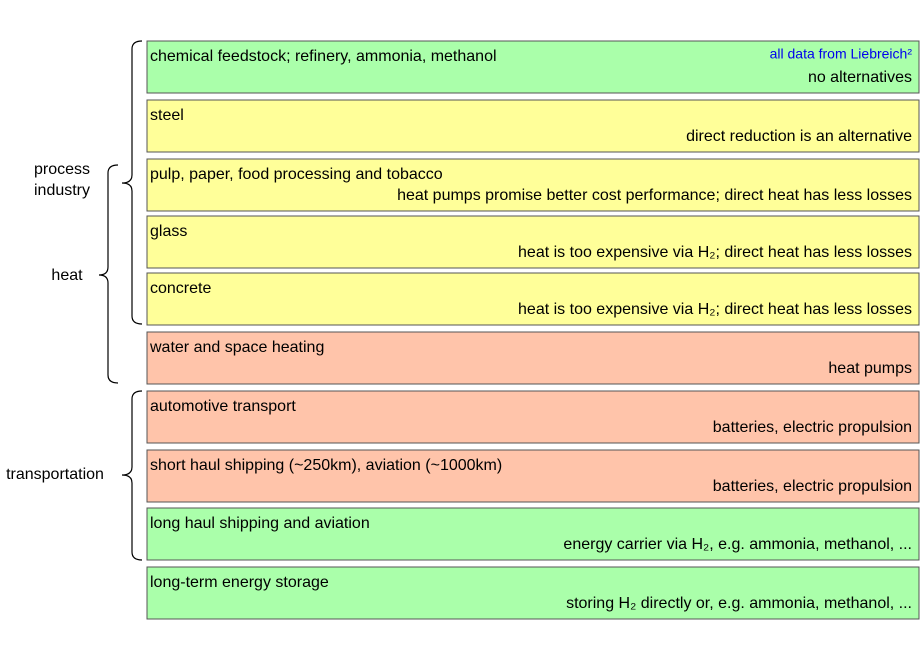  Describe the element at coordinates (180, 288) in the screenshot. I see `row-title: concrete` at that location.